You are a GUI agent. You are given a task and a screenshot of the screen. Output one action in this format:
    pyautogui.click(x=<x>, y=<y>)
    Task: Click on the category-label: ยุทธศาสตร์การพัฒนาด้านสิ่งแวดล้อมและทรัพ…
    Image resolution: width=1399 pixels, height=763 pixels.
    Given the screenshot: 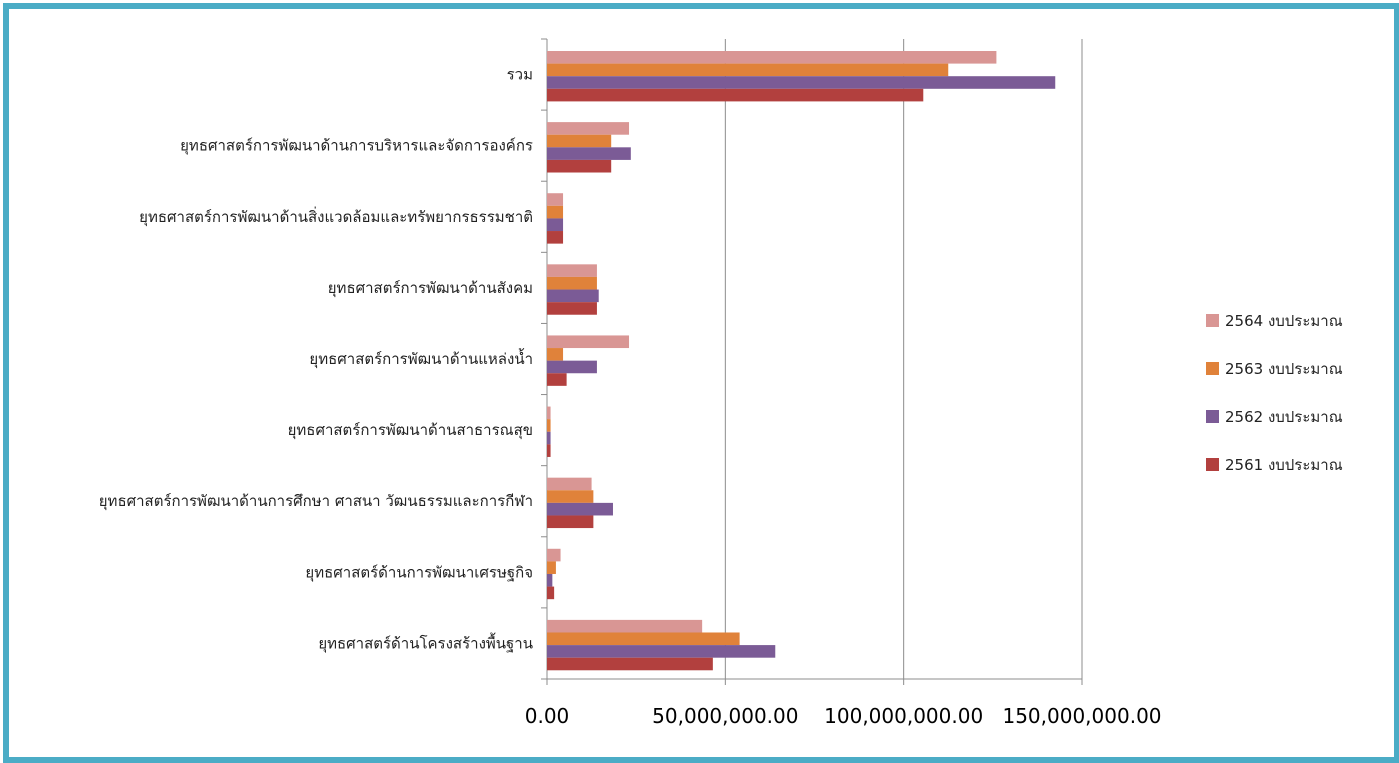 What is the action you would take?
    pyautogui.click(x=336, y=216)
    